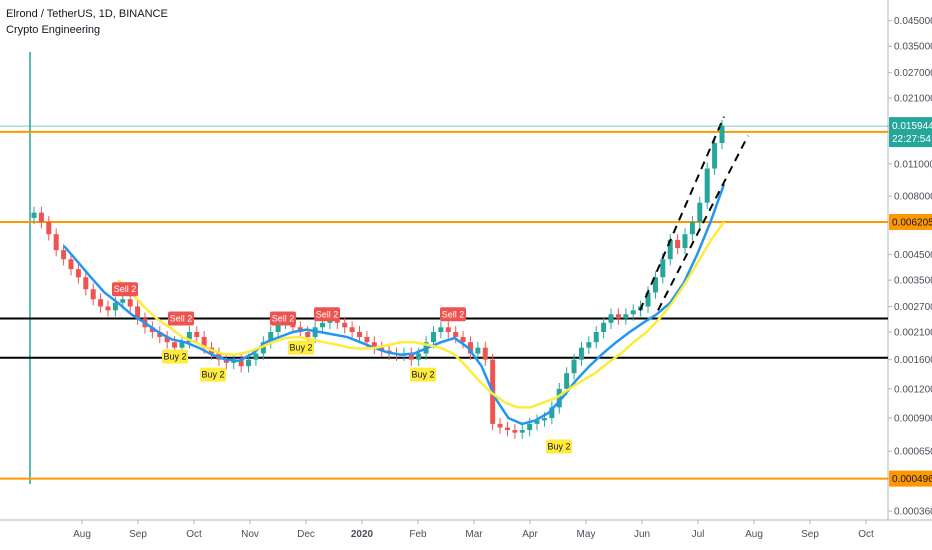 This screenshot has height=550, width=932. What do you see at coordinates (474, 534) in the screenshot?
I see `x-tick-label: Mar` at bounding box center [474, 534].